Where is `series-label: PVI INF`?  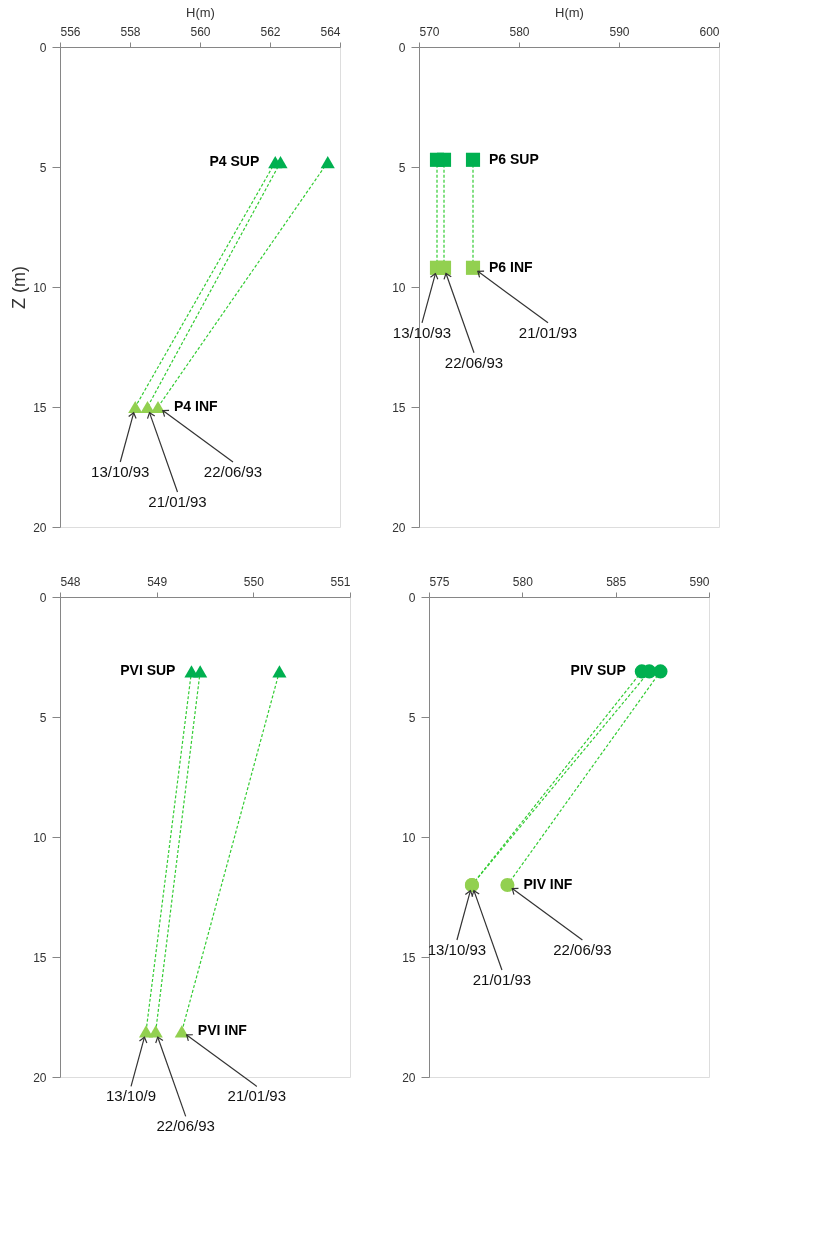
series-label: PVI INF is located at coordinates (222, 1030).